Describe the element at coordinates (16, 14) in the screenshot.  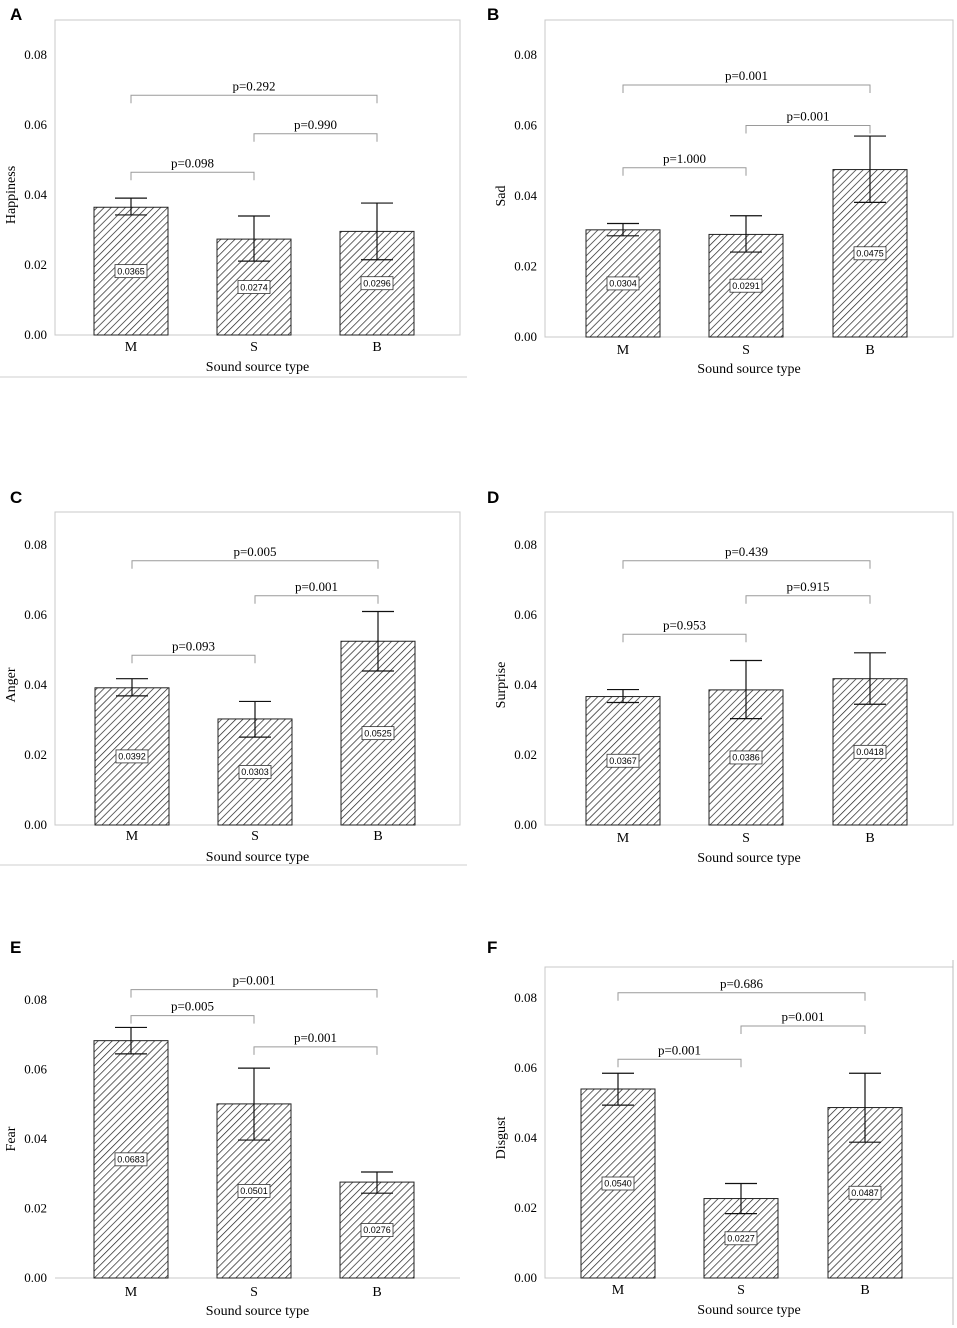
I see `panel-letter: A` at that location.